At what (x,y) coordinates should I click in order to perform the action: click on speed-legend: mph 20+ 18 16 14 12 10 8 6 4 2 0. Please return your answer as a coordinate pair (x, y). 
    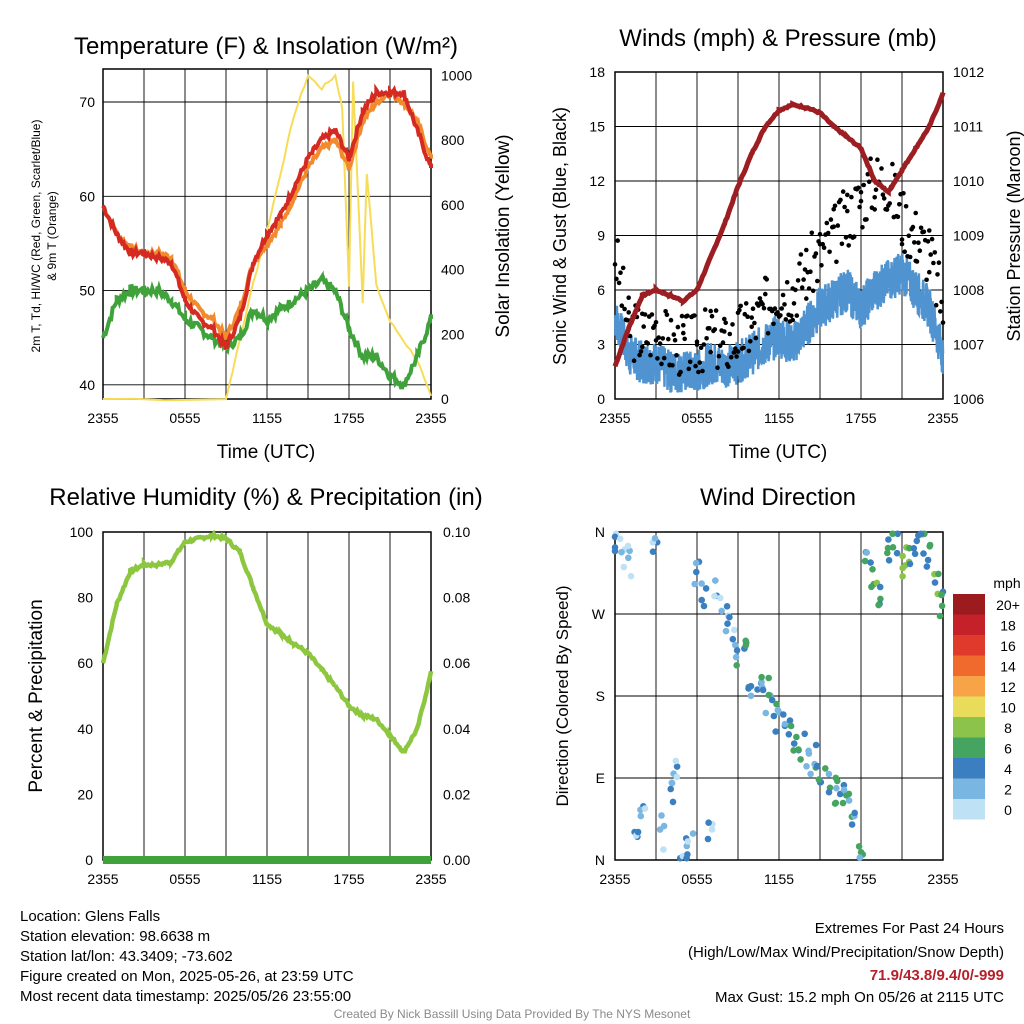
    Looking at the image, I should click on (987, 697).